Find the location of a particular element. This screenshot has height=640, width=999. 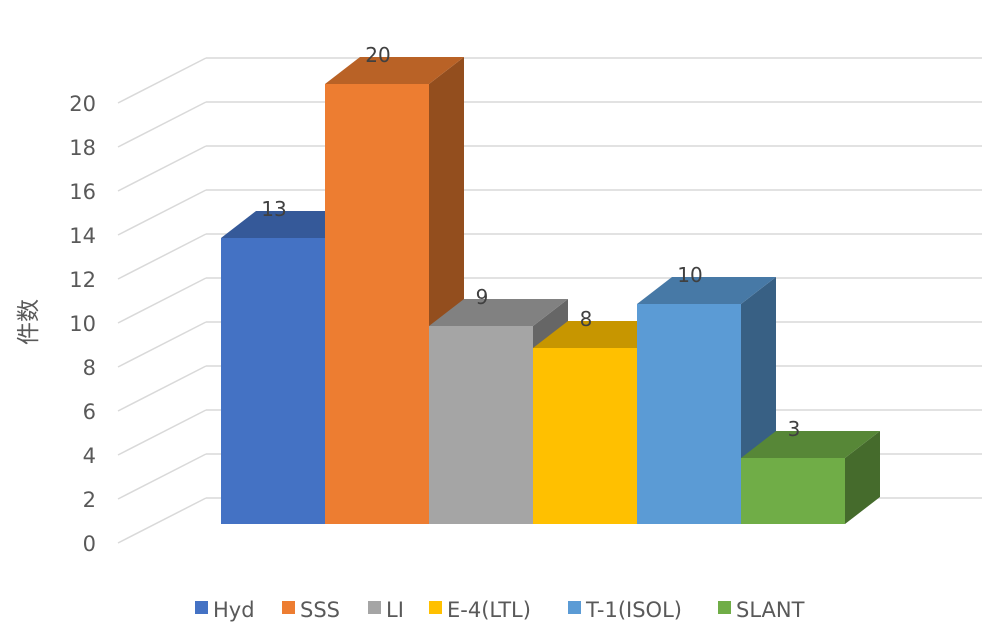

data-label: 20 is located at coordinates (377, 55).